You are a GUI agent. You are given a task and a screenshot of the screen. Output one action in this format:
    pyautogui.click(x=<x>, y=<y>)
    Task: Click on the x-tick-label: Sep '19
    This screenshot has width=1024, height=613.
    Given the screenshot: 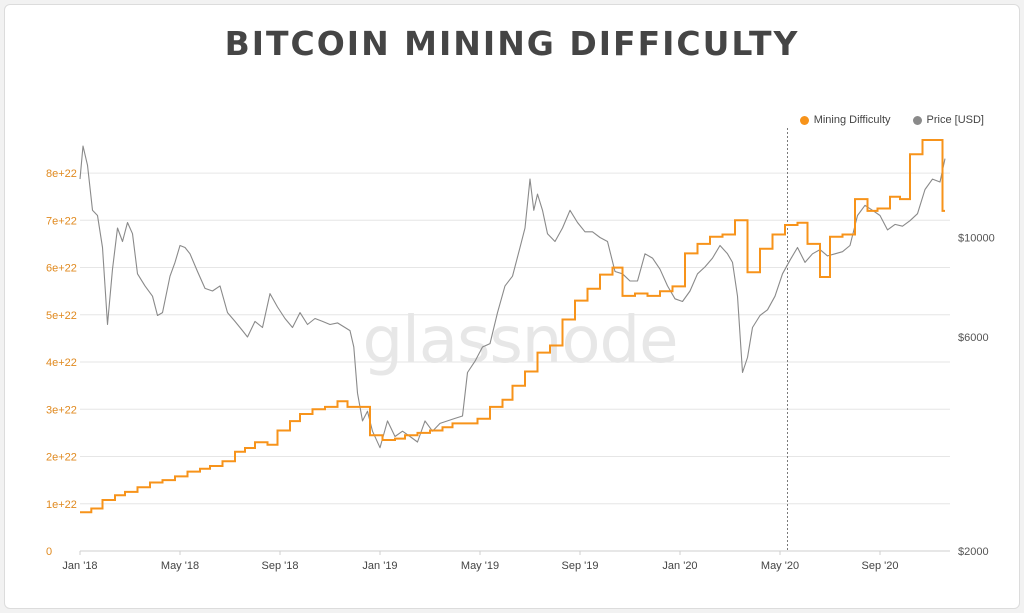 What is the action you would take?
    pyautogui.click(x=580, y=566)
    